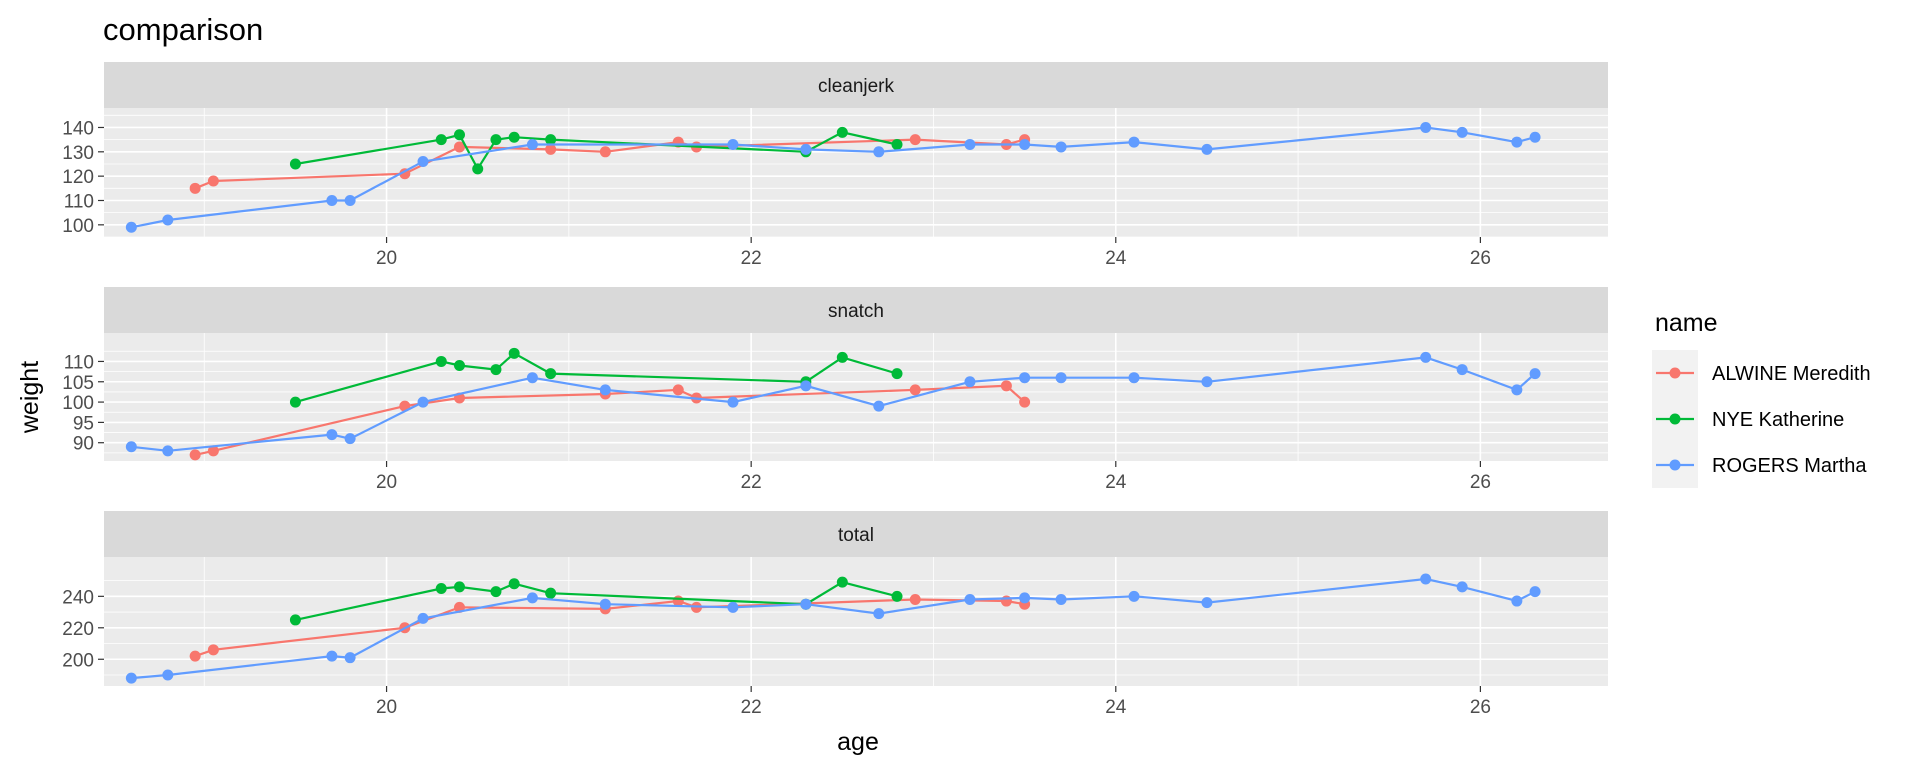 The width and height of the screenshot is (1920, 768). I want to click on plot-panel, so click(856, 397).